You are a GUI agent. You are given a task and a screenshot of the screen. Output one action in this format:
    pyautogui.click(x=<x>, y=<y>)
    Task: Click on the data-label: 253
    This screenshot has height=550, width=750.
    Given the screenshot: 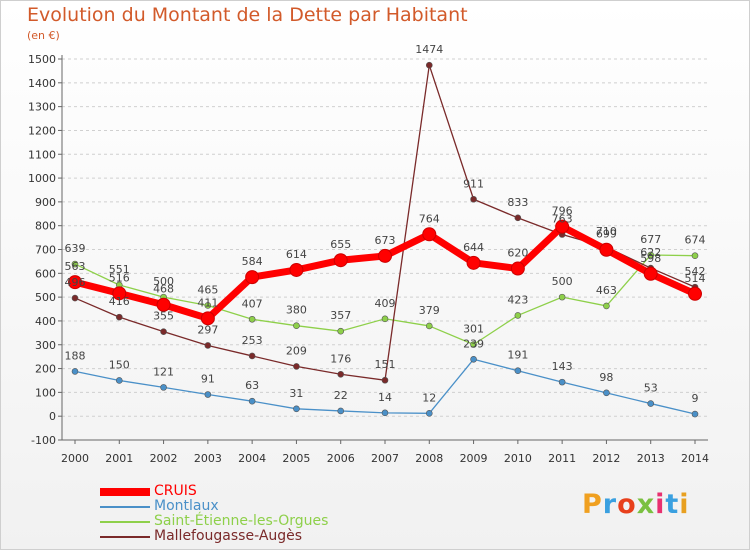 What is the action you would take?
    pyautogui.click(x=252, y=340)
    